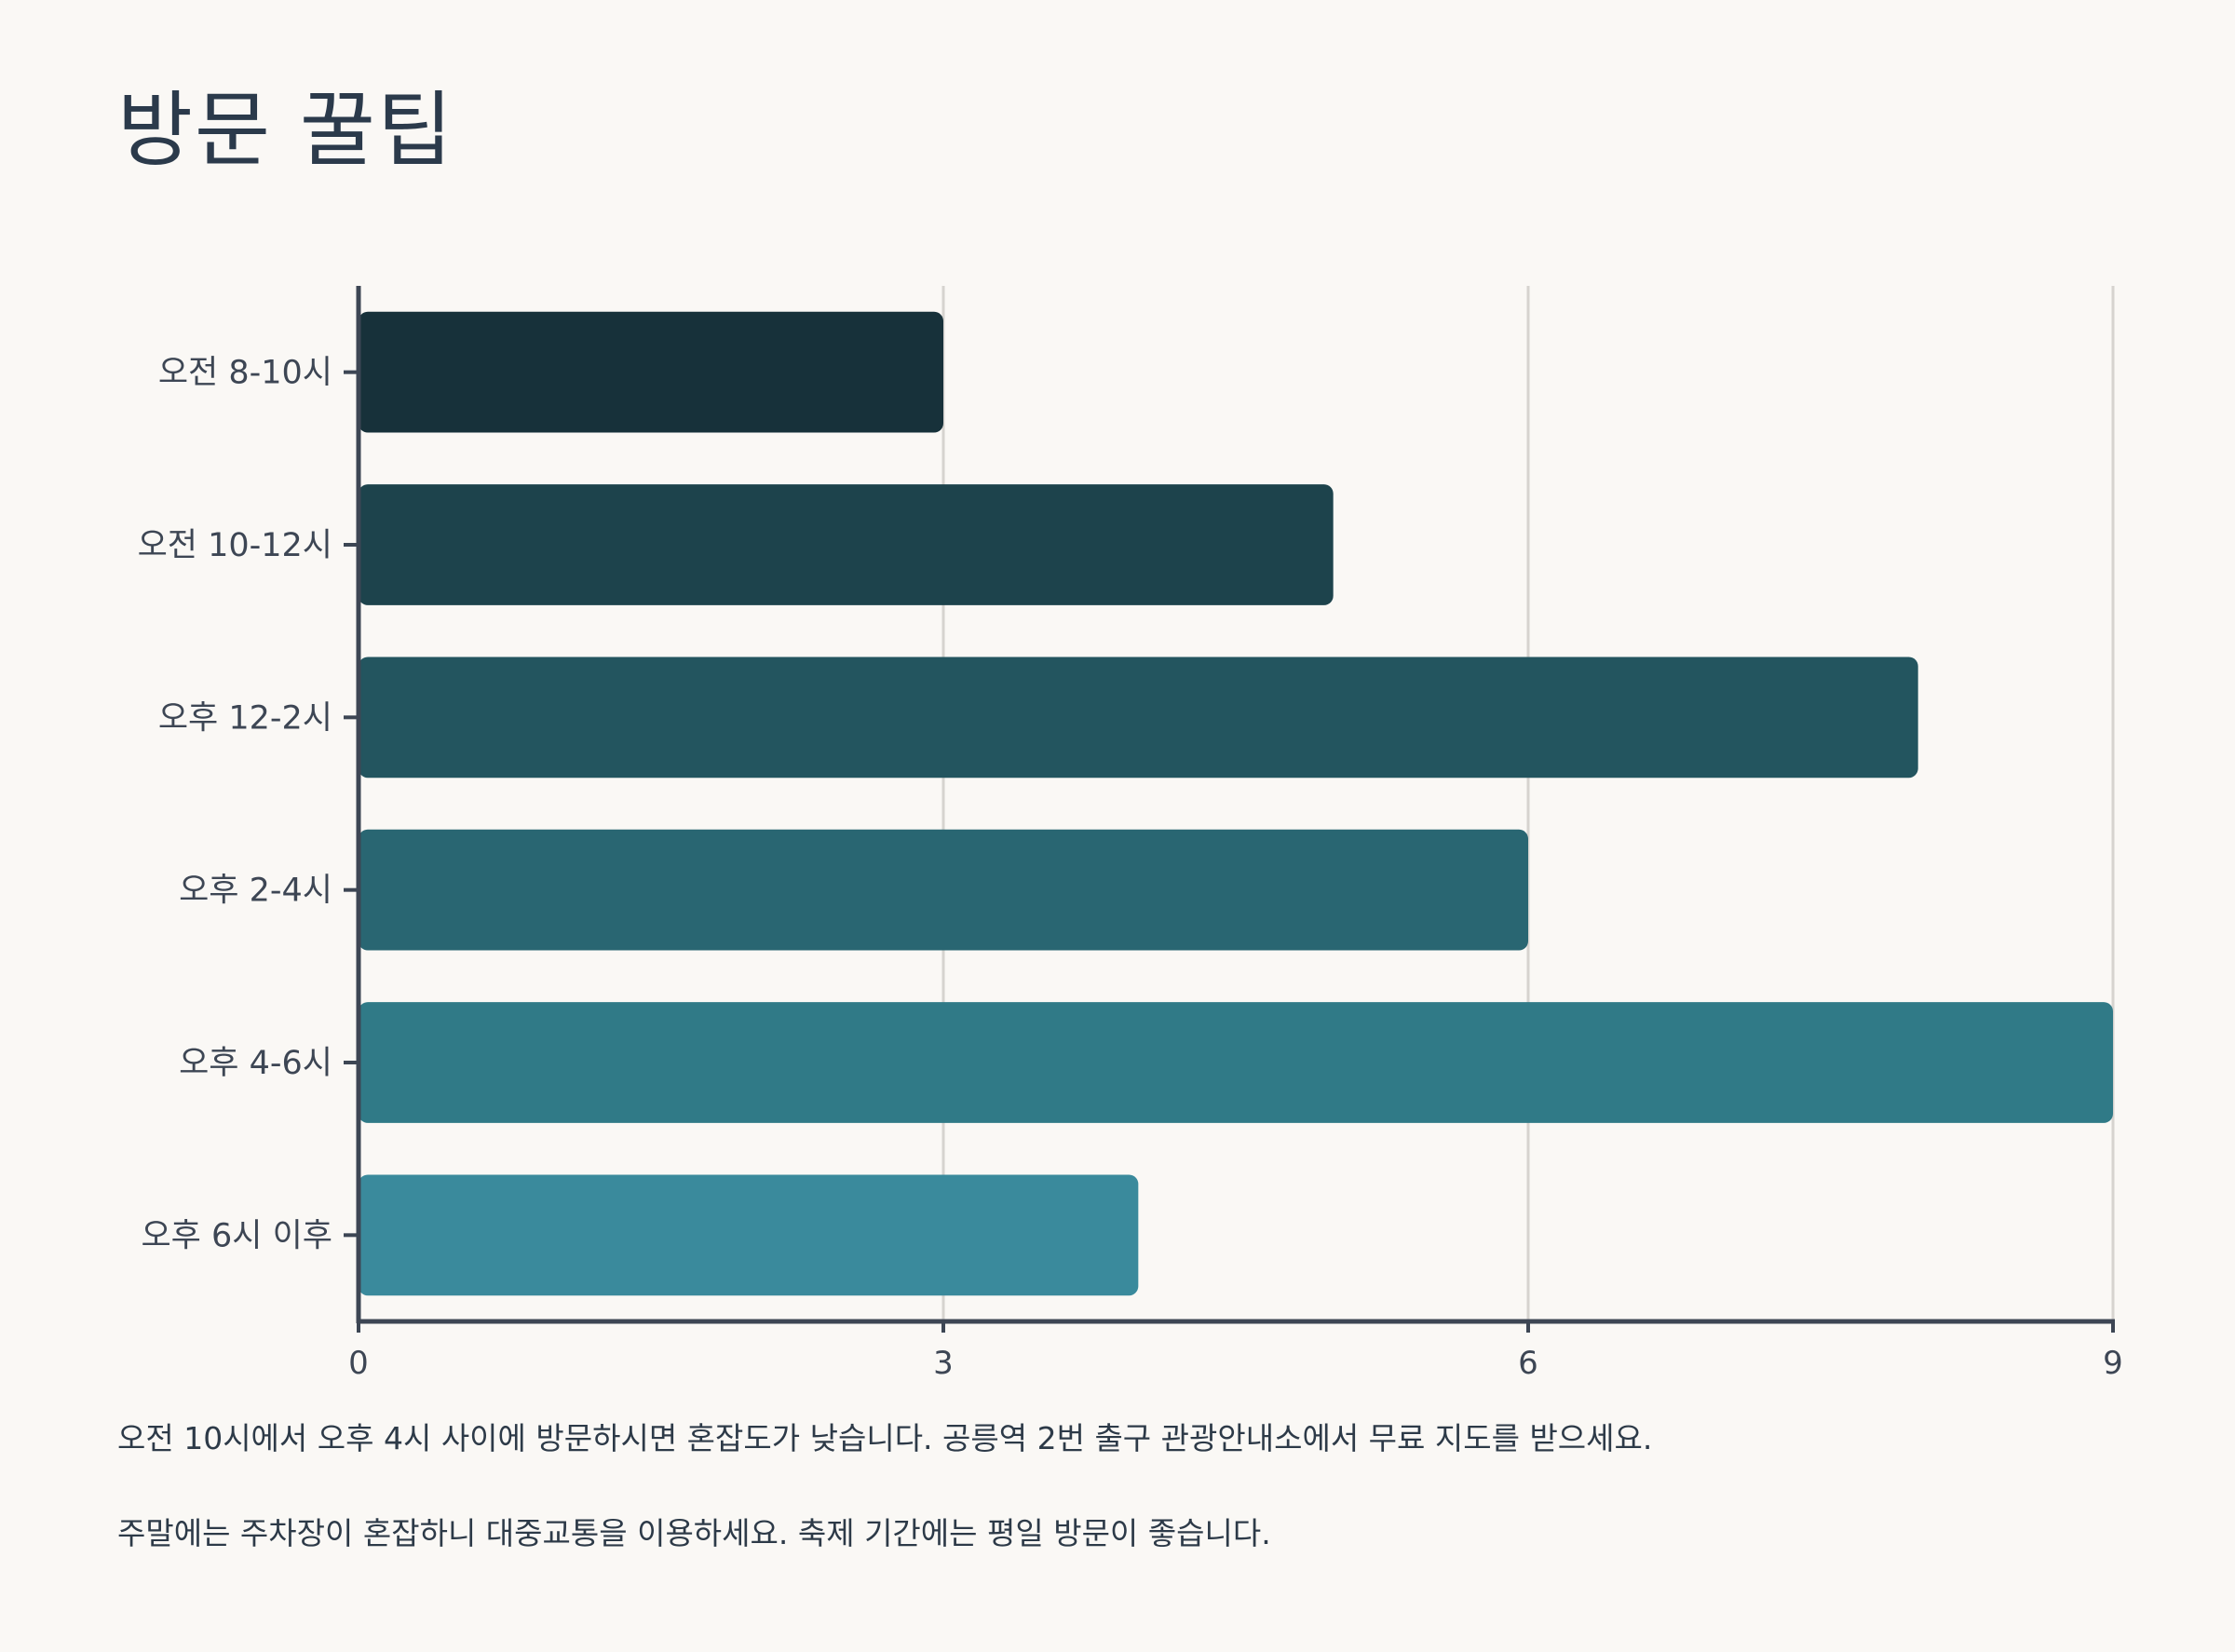  What do you see at coordinates (255, 1063) in the screenshot?
I see `y-tick-label: 오후 4-6시` at bounding box center [255, 1063].